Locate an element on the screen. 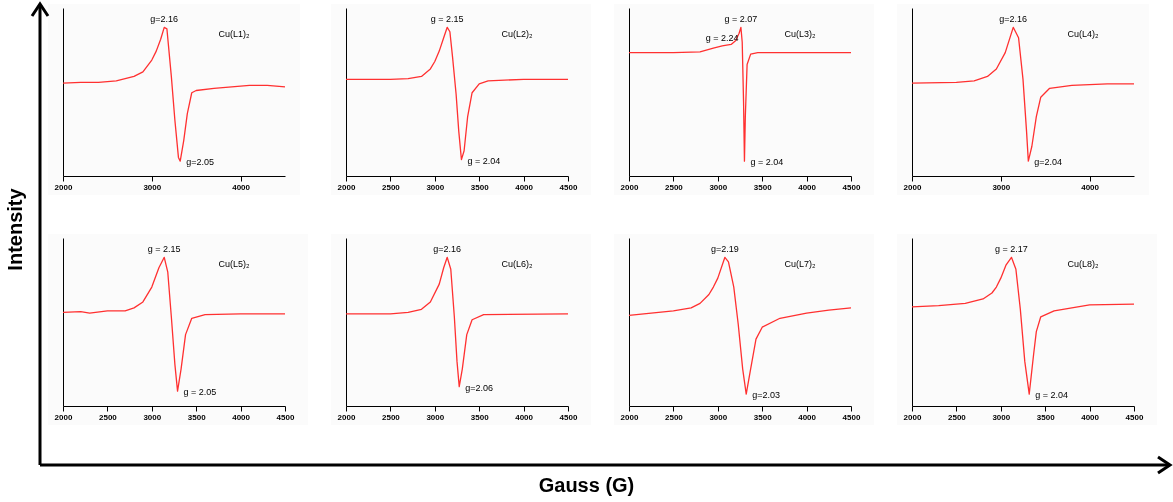  annotation: Cu(L8)₂ is located at coordinates (1083, 264).